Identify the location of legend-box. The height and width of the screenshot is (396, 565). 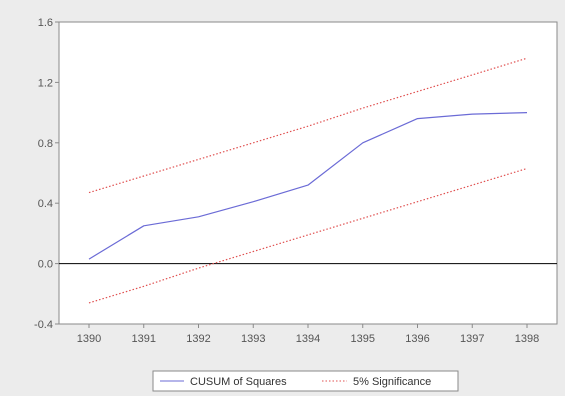
(305, 381).